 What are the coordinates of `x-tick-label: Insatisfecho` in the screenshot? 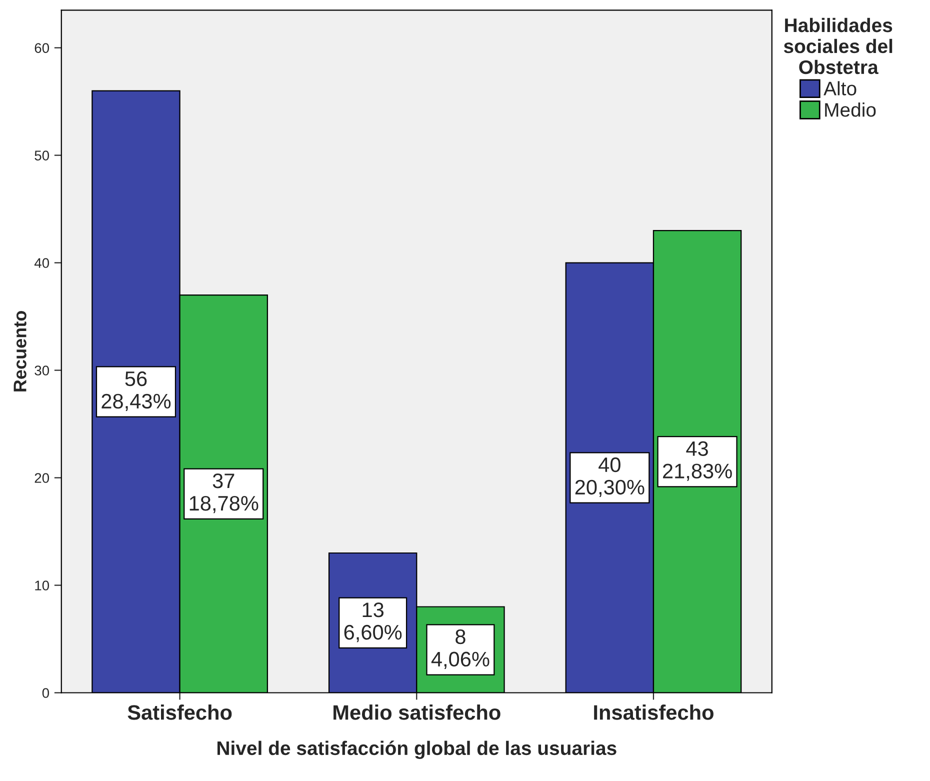 It's located at (654, 712).